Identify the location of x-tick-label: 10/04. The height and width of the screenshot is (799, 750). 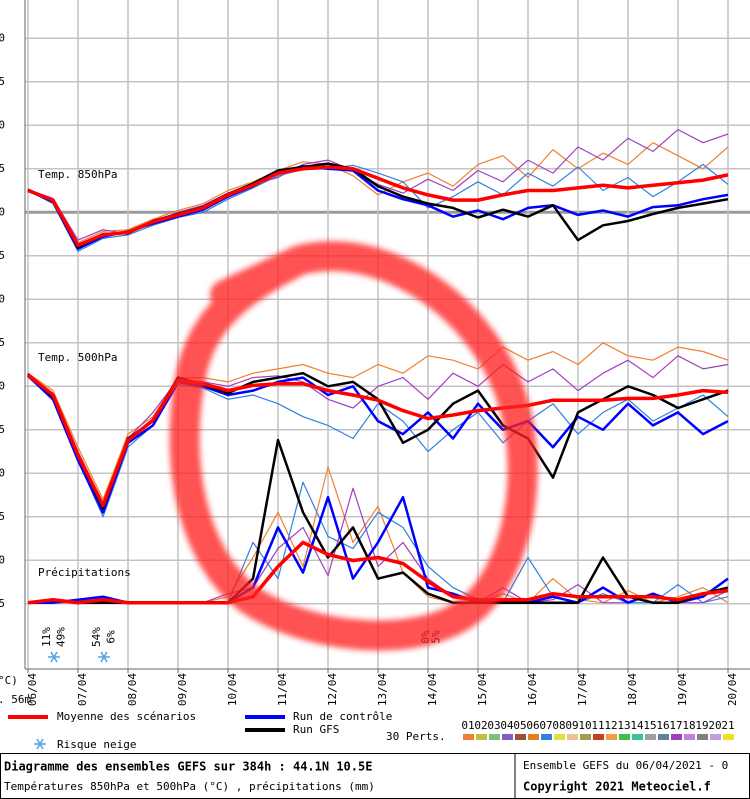
(232, 689).